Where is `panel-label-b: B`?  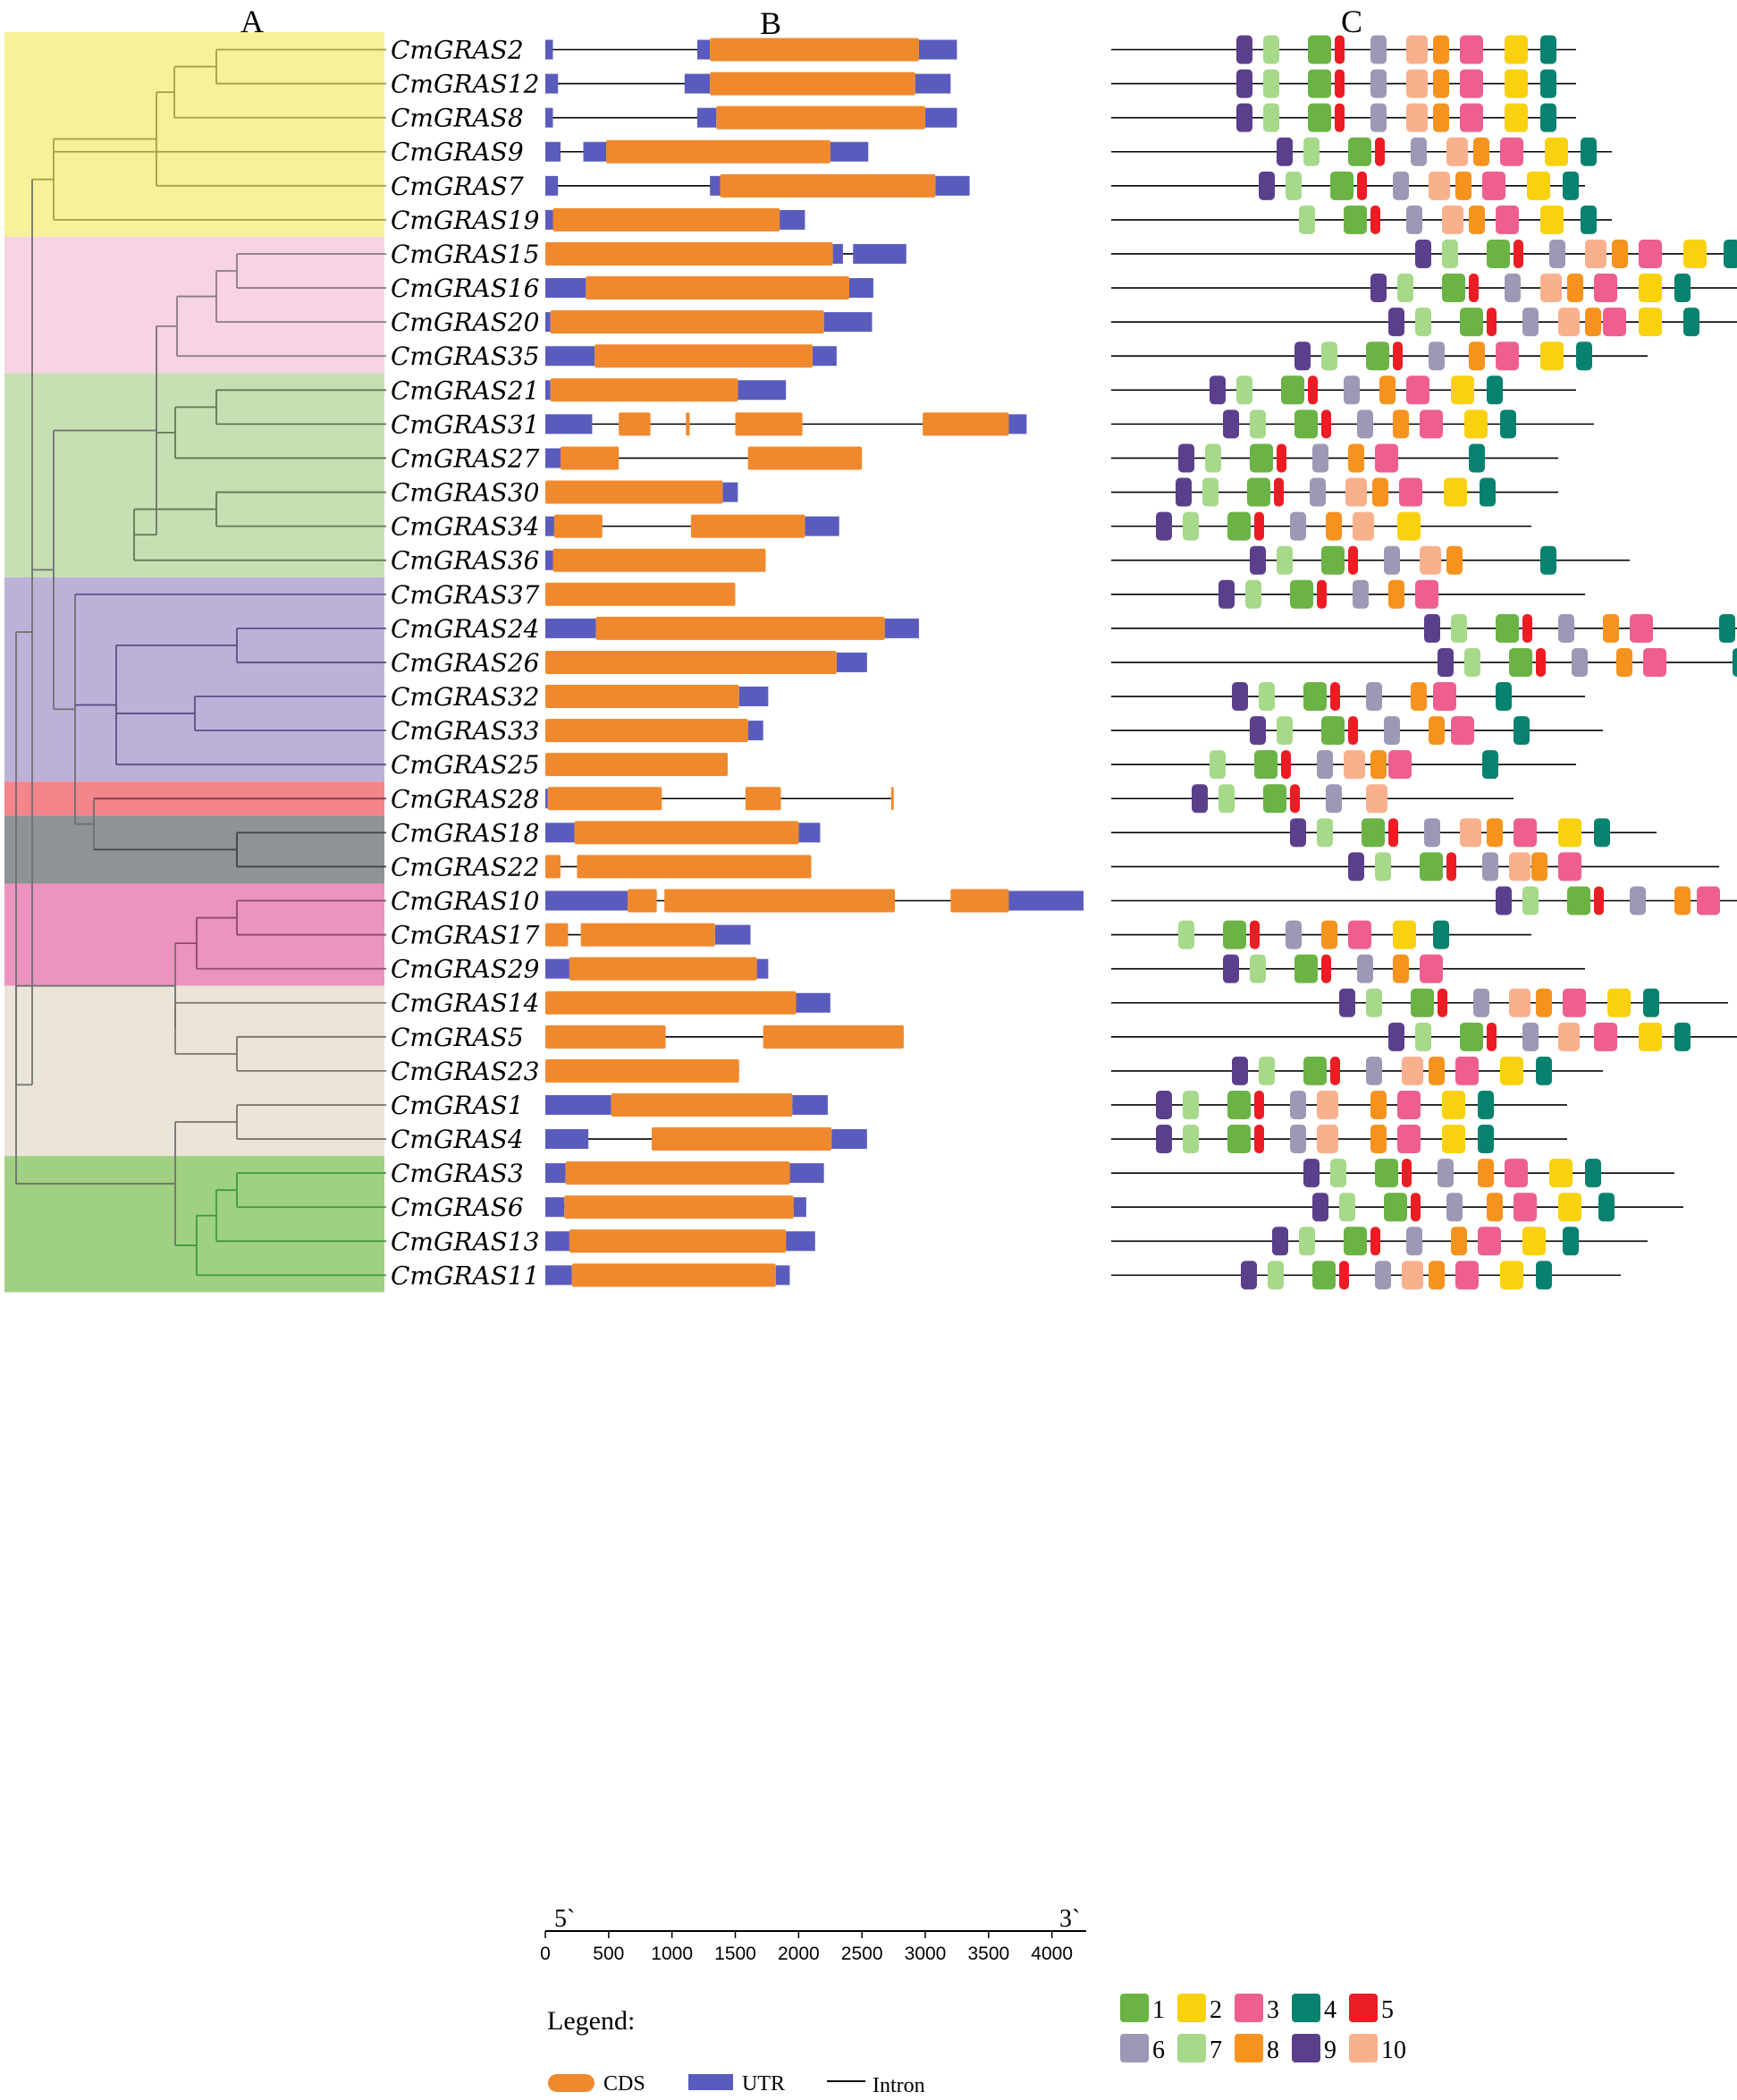
panel-label-b: B is located at coordinates (770, 23).